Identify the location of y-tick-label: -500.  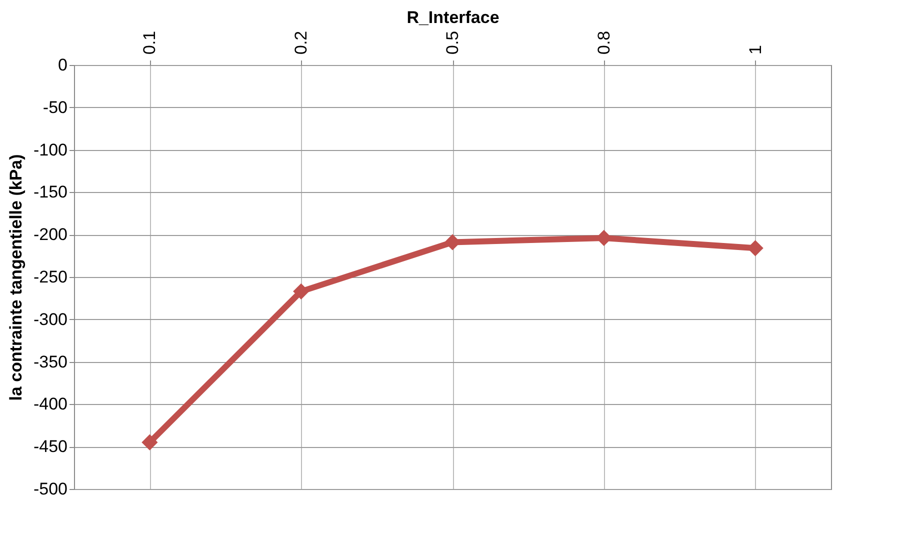
(50, 489).